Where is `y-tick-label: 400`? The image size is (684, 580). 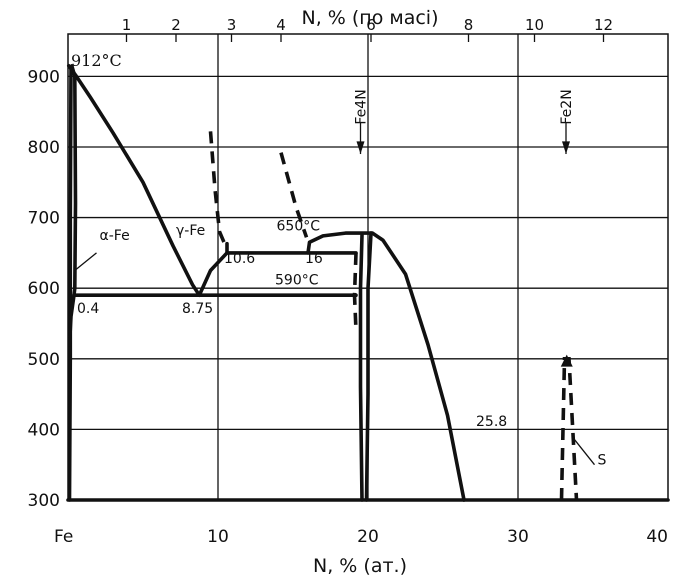
y-tick-label: 400 is located at coordinates (44, 430).